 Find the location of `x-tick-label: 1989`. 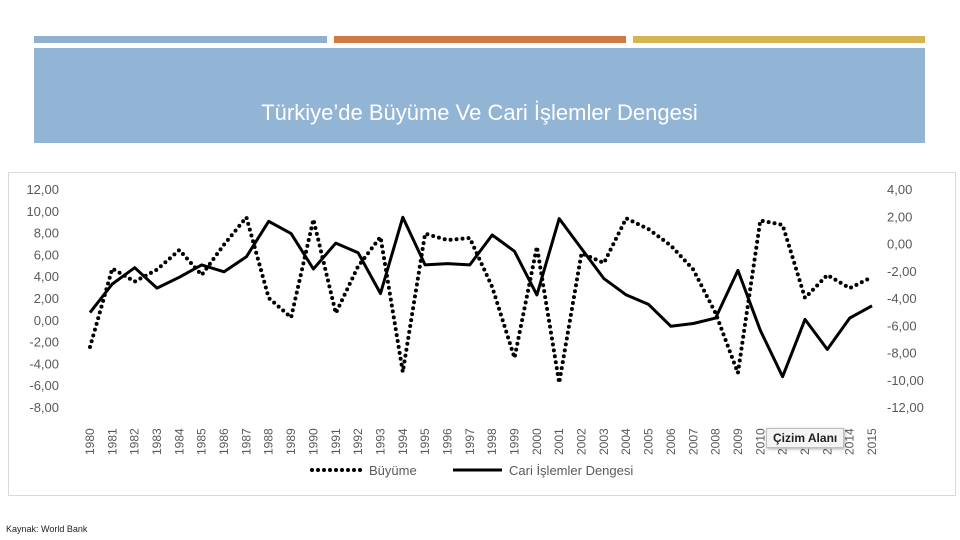

x-tick-label: 1989 is located at coordinates (291, 441).